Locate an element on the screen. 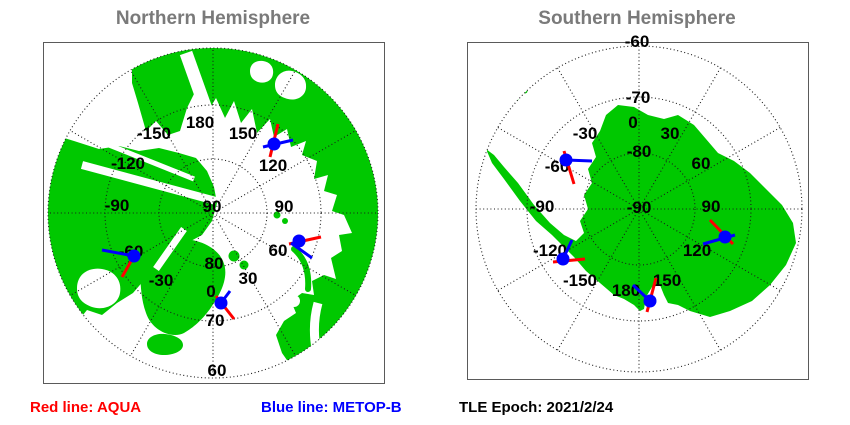  graticule-label: -60 is located at coordinates (637, 41).